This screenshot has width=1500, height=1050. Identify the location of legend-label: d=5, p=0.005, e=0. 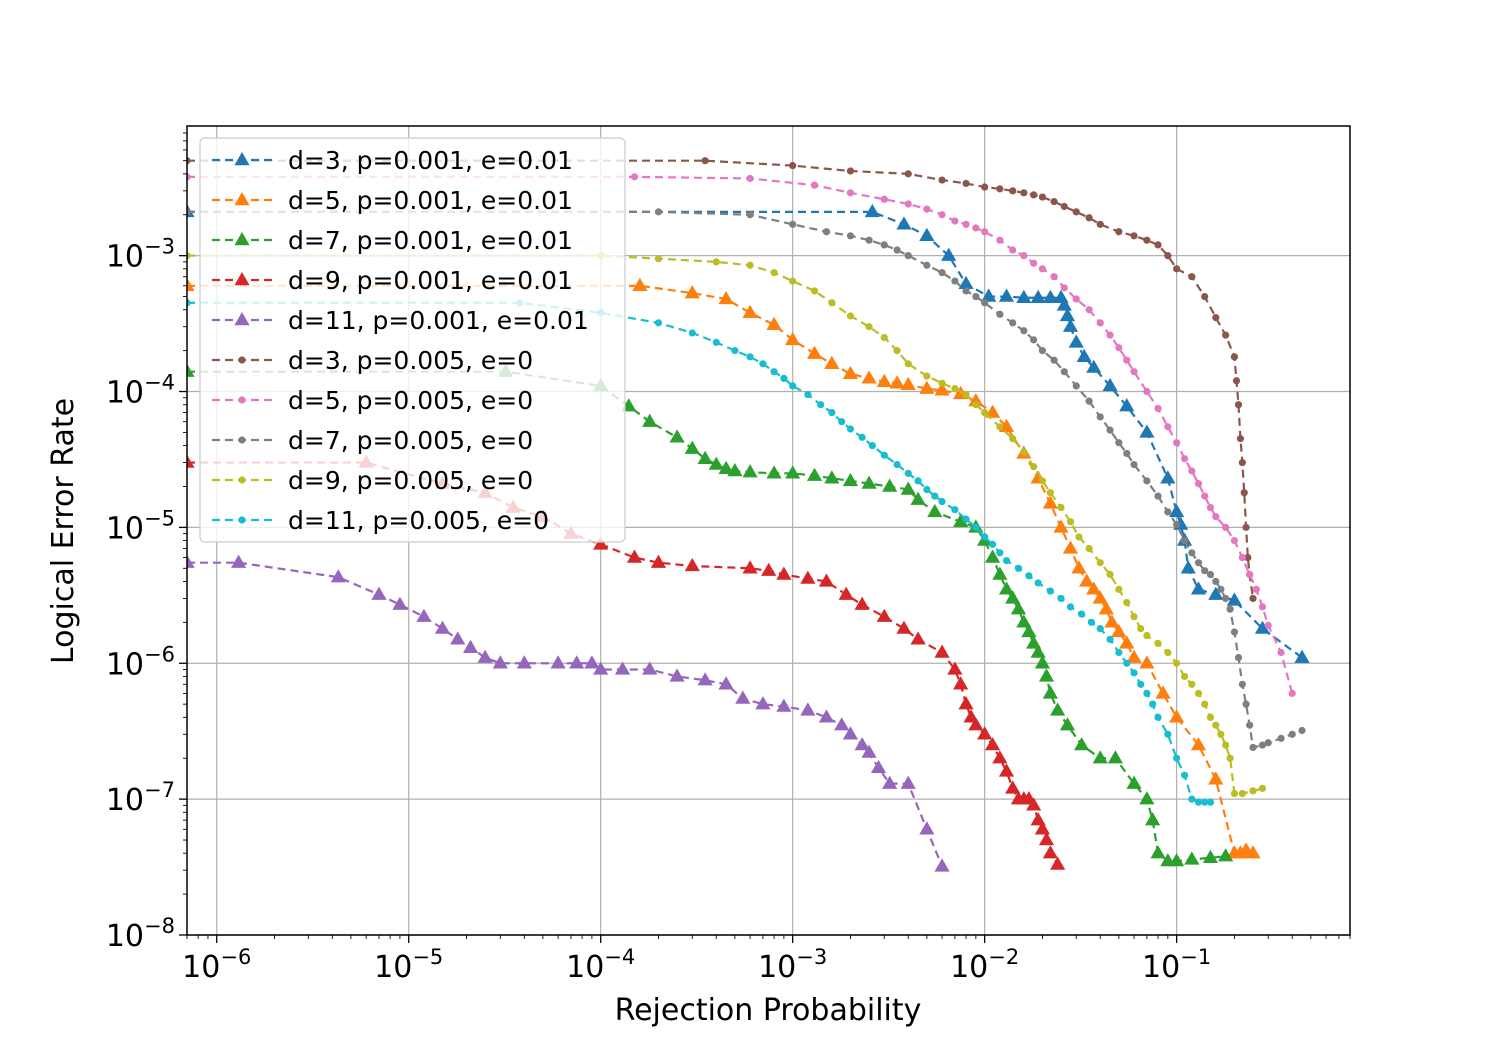
(410, 400).